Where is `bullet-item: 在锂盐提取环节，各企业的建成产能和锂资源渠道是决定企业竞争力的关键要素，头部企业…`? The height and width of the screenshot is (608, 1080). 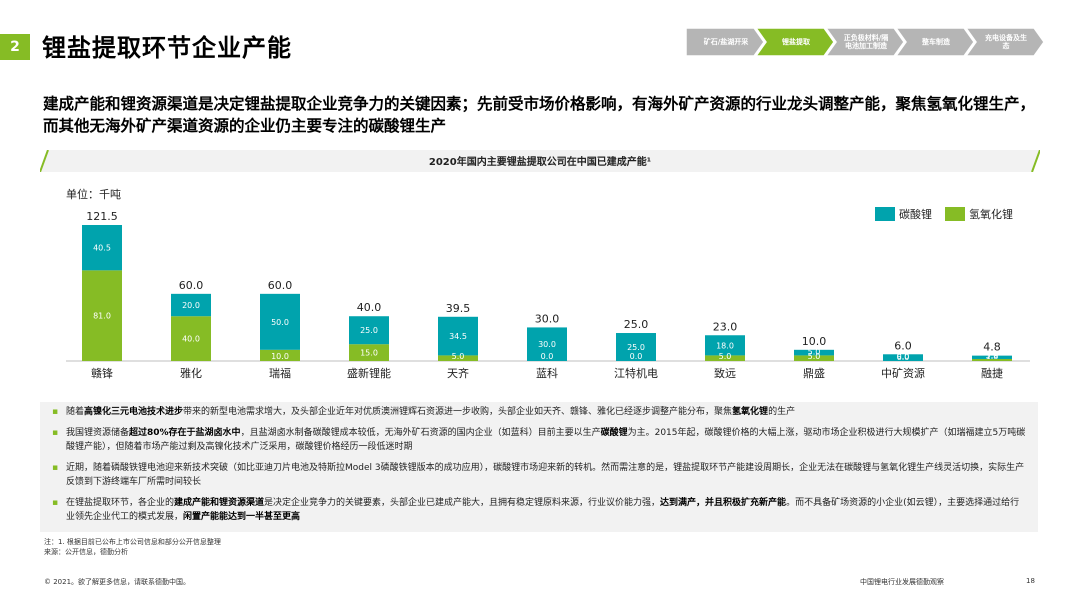 bullet-item: 在锂盐提取环节，各企业的建成产能和锂资源渠道是决定企业竞争力的关键要素，头部企业… is located at coordinates (540, 510).